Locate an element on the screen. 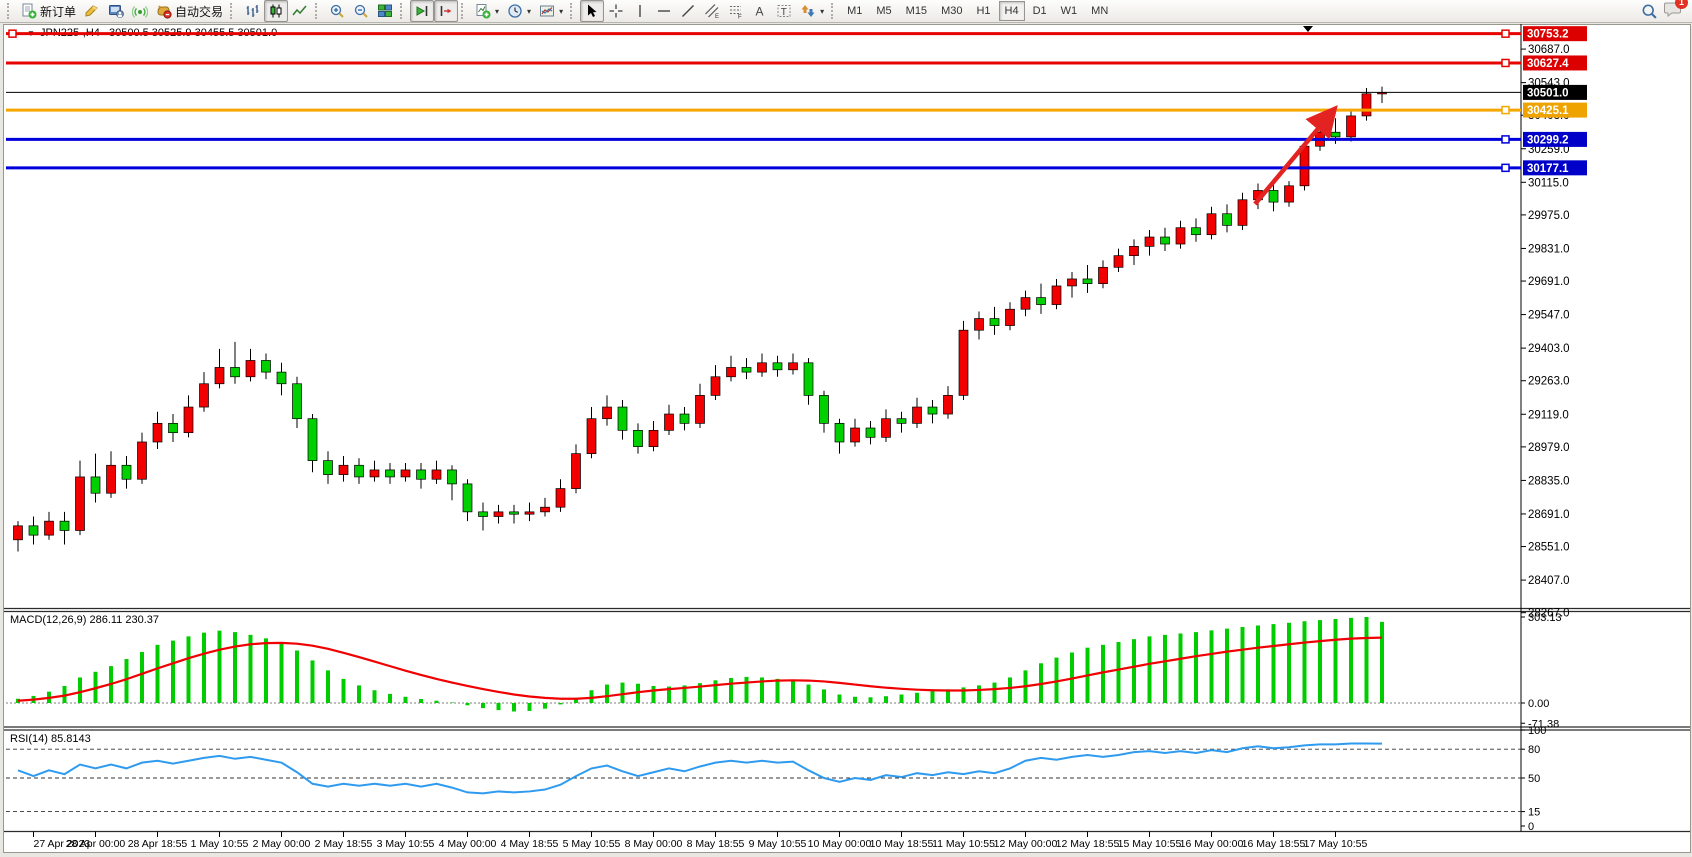  indicators-button: ▾ is located at coordinates (487, 11).